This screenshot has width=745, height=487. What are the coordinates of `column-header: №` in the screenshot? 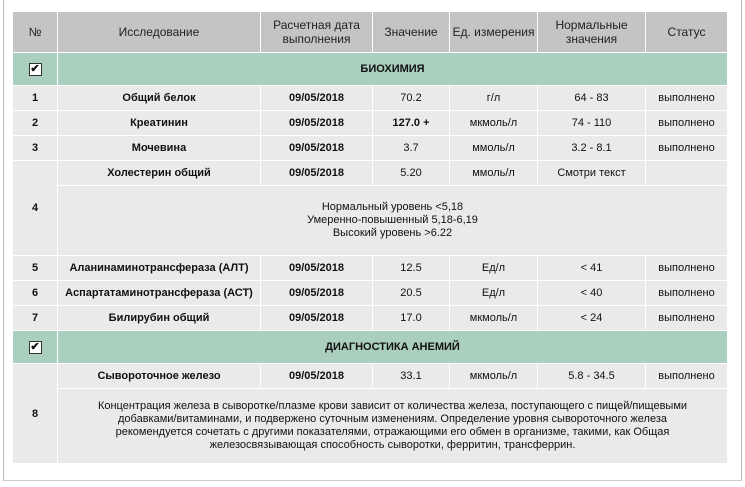 It's located at (35, 32).